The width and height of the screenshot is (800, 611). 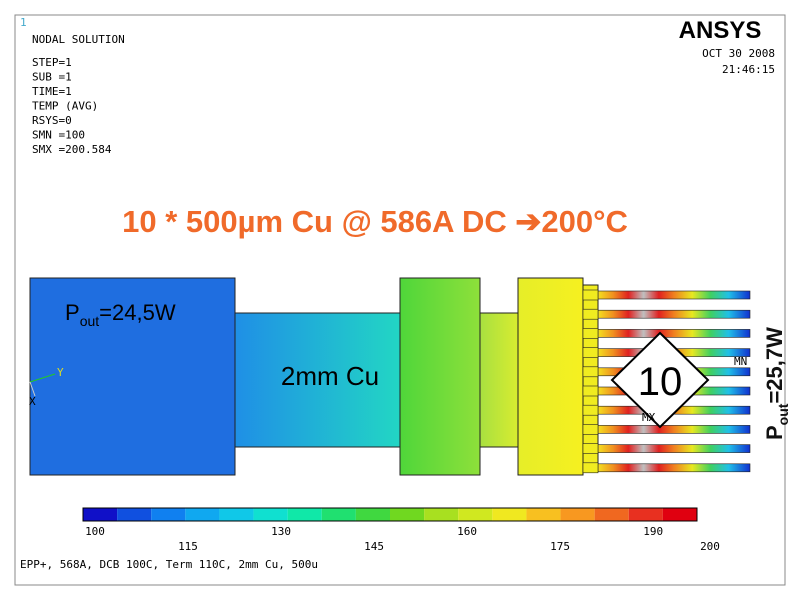 I want to click on axis-x-label: X, so click(x=32, y=401).